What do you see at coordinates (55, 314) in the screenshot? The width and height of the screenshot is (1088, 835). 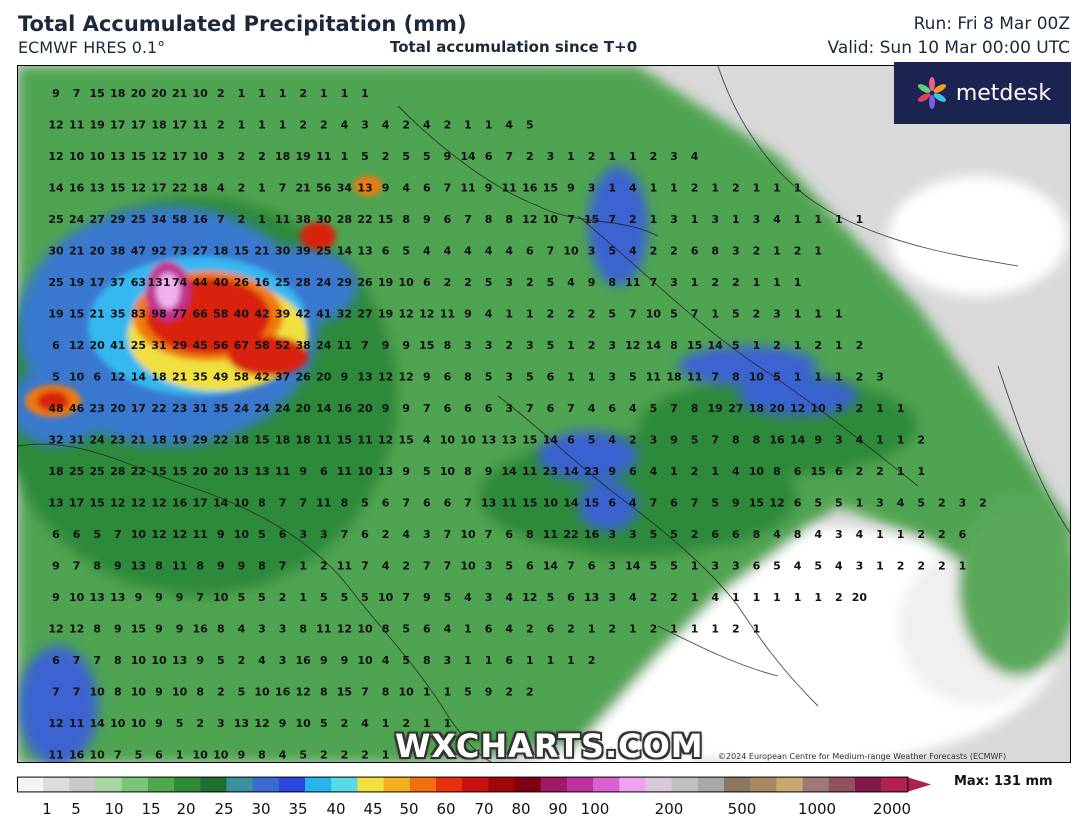 I see `precip-value: 19` at bounding box center [55, 314].